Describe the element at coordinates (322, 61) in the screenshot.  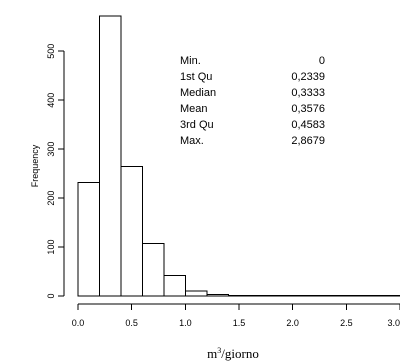
I see `stat-value: 0` at that location.